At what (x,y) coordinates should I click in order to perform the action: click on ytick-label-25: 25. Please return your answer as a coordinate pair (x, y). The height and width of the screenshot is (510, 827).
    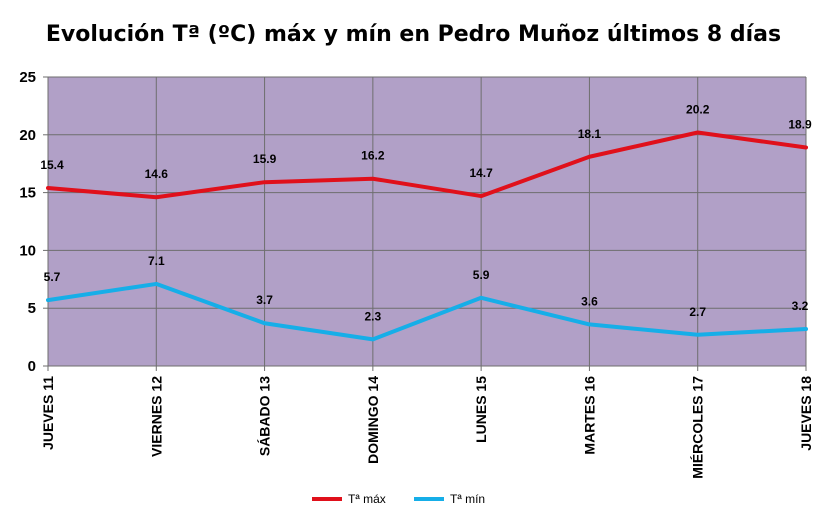
    Looking at the image, I should click on (27, 77).